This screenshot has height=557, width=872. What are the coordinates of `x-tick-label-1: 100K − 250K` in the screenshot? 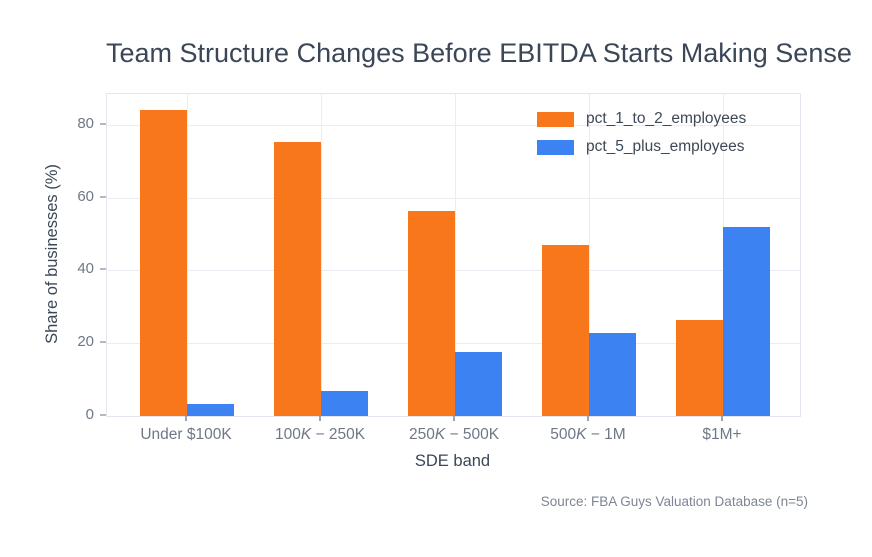 It's located at (320, 434).